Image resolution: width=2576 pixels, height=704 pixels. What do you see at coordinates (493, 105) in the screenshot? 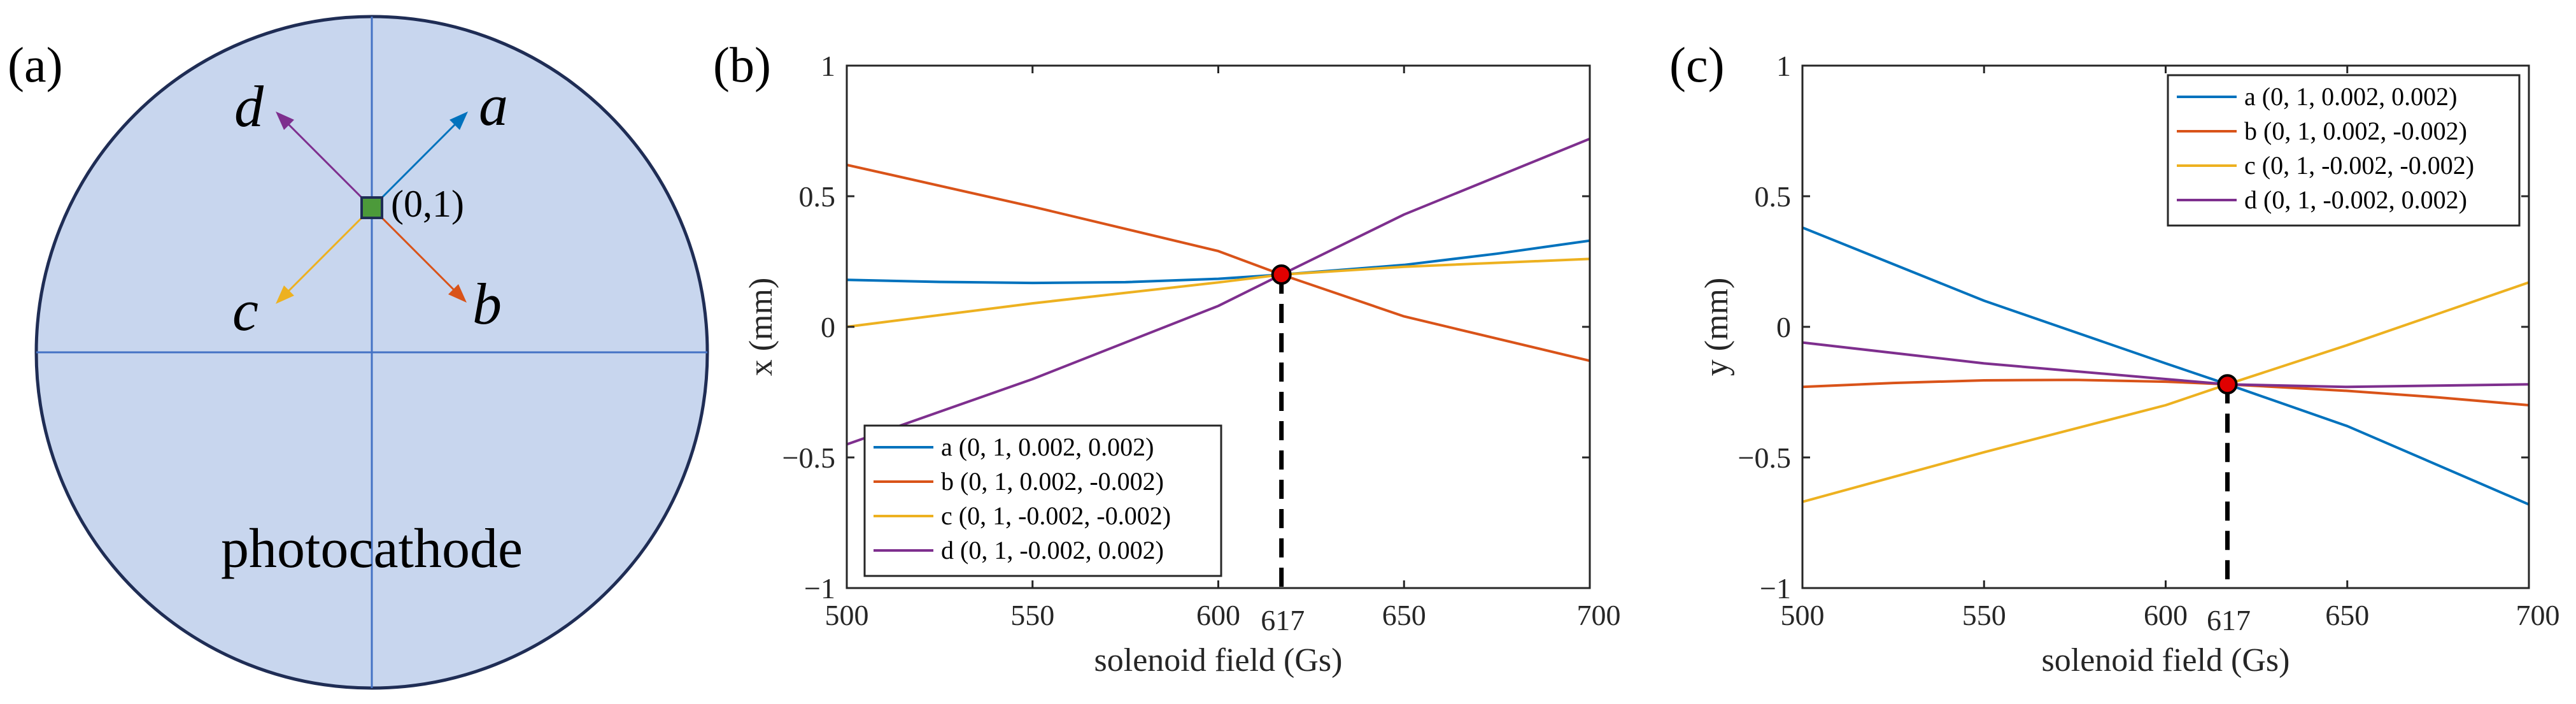
I see `vector-label-a: a` at bounding box center [493, 105].